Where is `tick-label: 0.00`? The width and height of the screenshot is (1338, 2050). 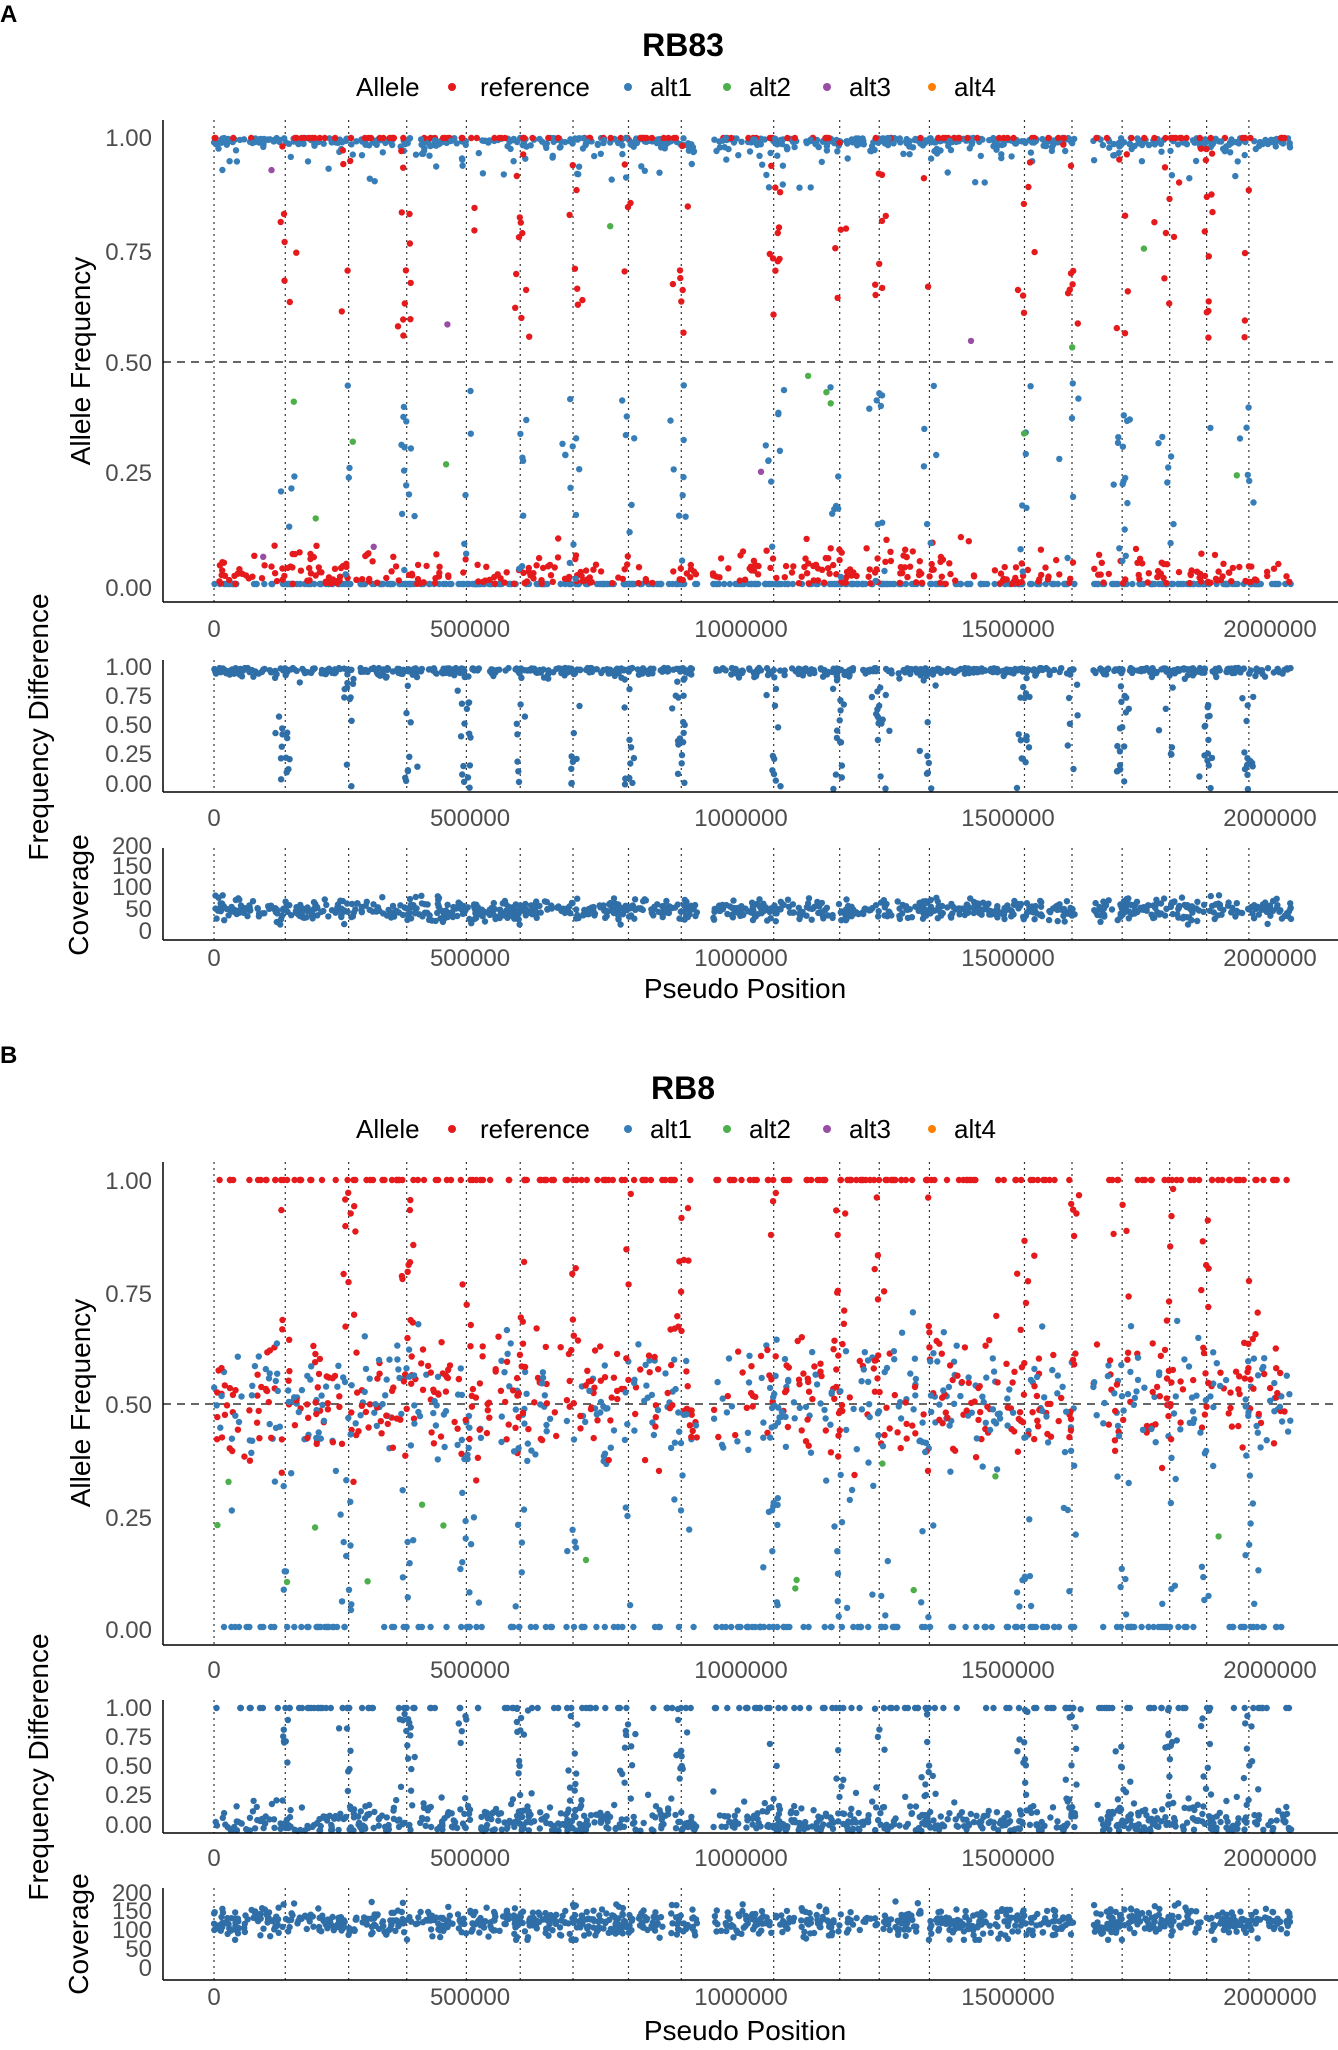
tick-label: 0.00 is located at coordinates (128, 784).